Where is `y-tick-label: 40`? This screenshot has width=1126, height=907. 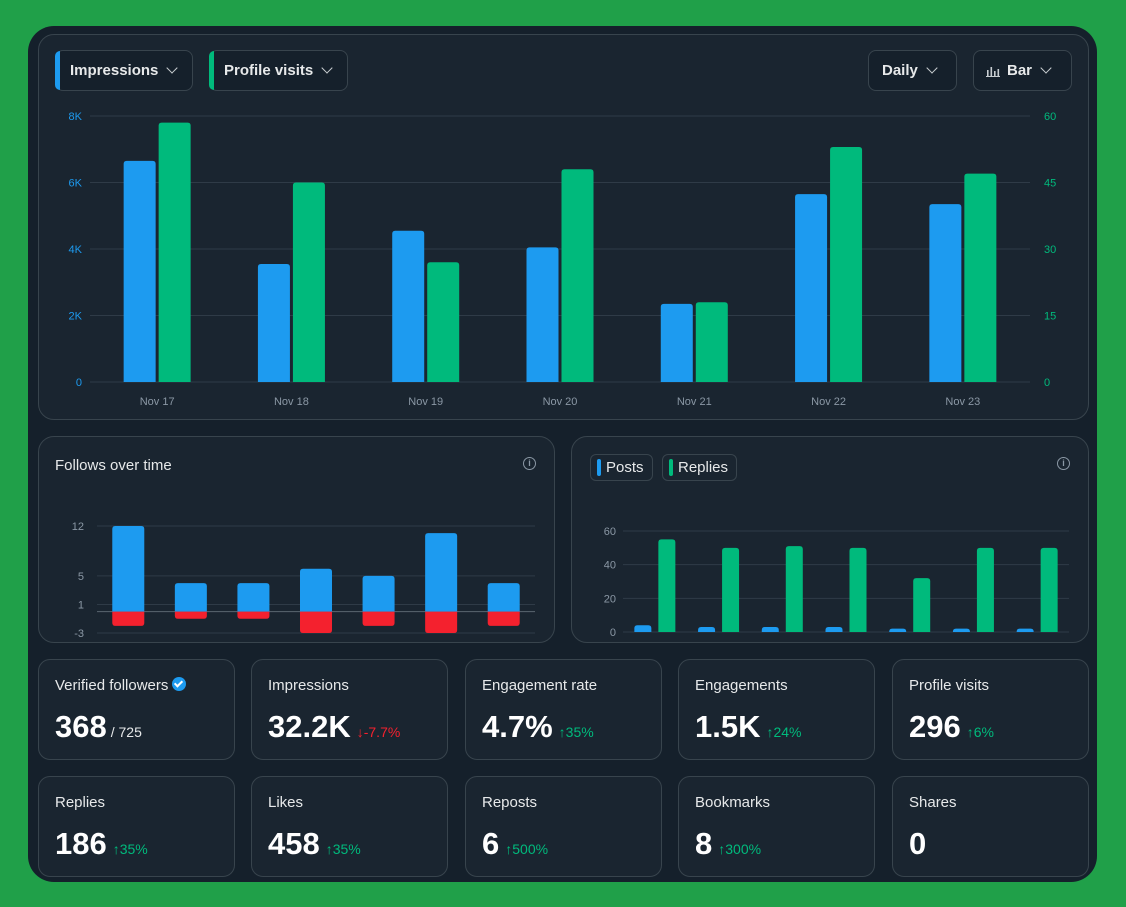 y-tick-label: 40 is located at coordinates (610, 566).